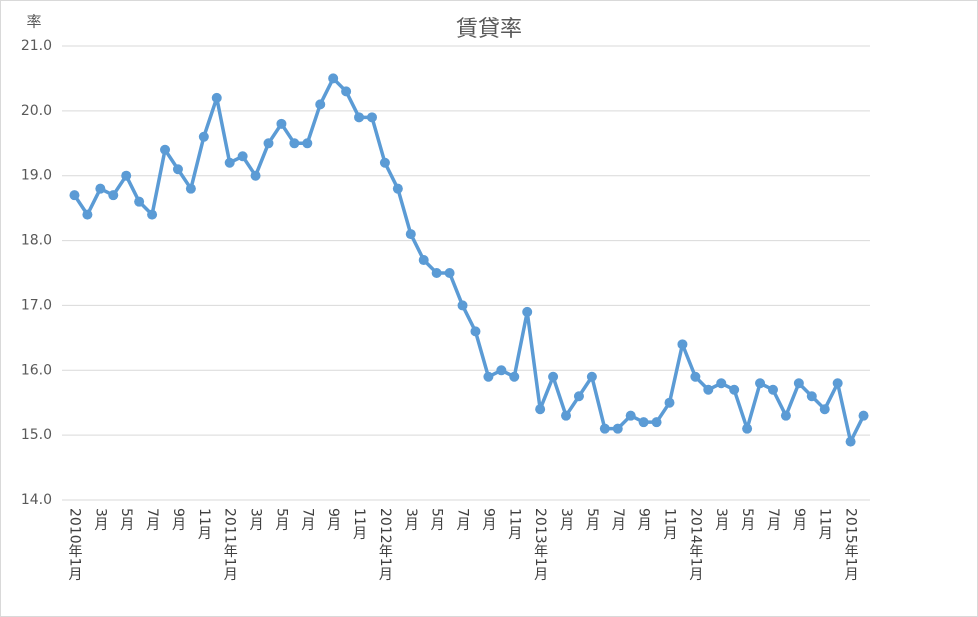 The width and height of the screenshot is (978, 617). Describe the element at coordinates (36, 176) in the screenshot. I see `y-tick-label: 19.0` at that location.